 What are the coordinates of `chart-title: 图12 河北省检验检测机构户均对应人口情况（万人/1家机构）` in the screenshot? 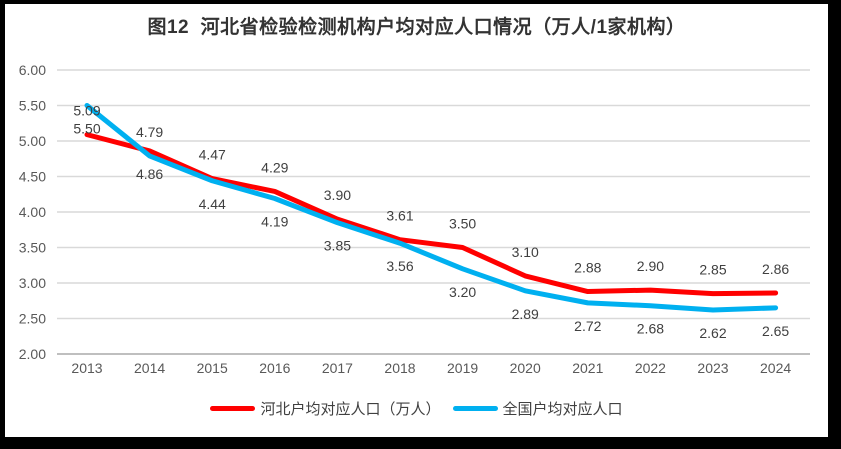 It's located at (416, 27).